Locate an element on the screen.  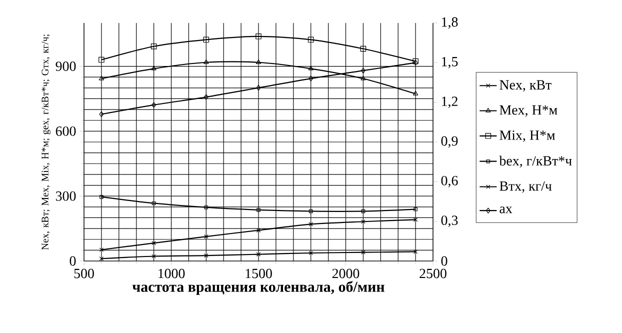
y-tick-label: 600 is located at coordinates (66, 131).